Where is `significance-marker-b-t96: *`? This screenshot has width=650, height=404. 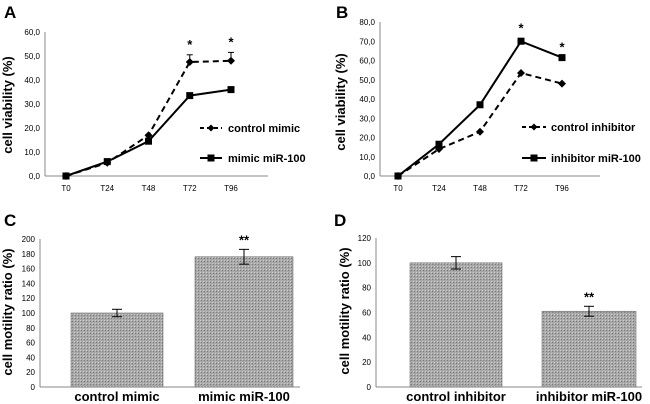
significance-marker-b-t96: * is located at coordinates (562, 47).